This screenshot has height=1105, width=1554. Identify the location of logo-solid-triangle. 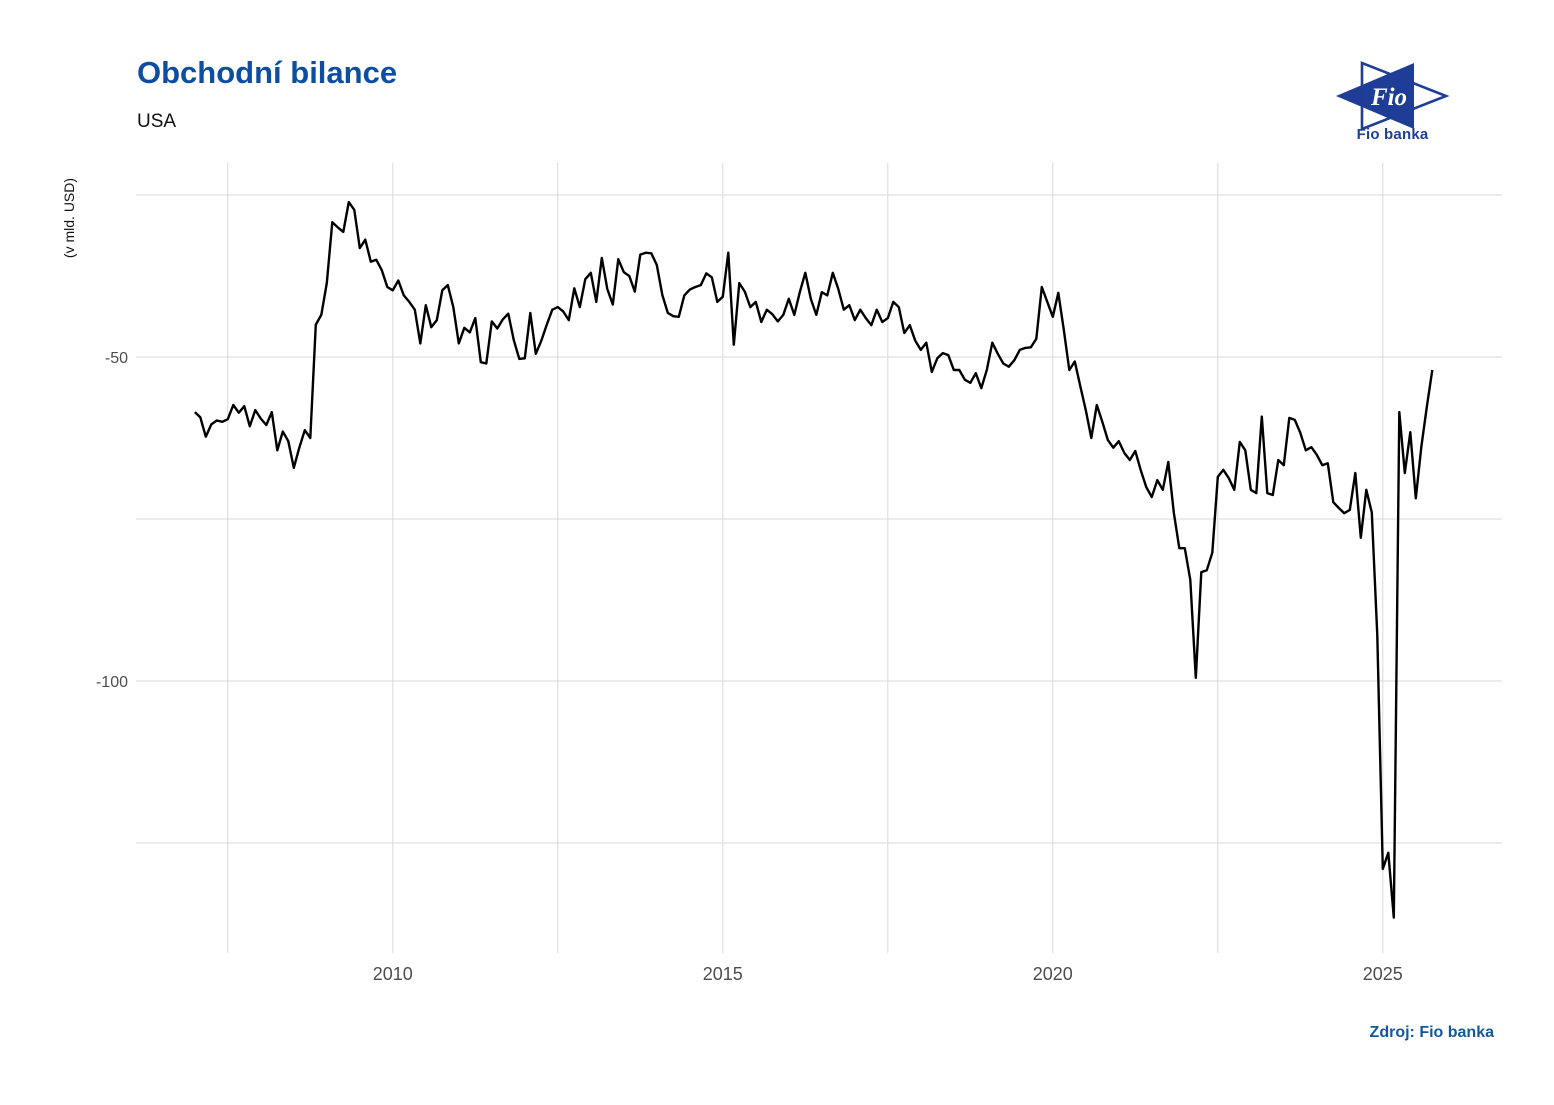
(1375, 96).